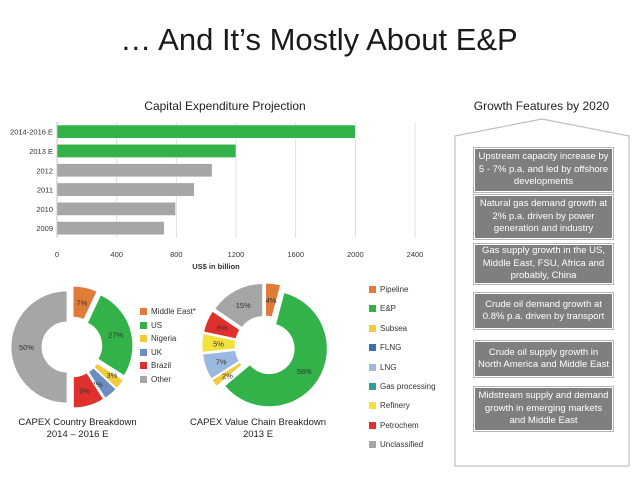  I want to click on country-data-label: 9%, so click(84, 391).